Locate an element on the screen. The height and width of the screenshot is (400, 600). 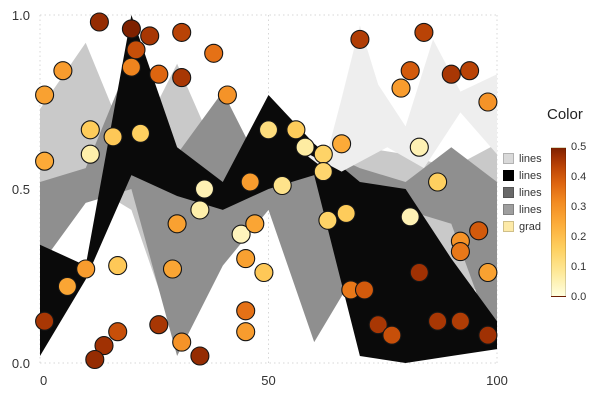
legend-key-lines-1: lines is located at coordinates (526, 175).